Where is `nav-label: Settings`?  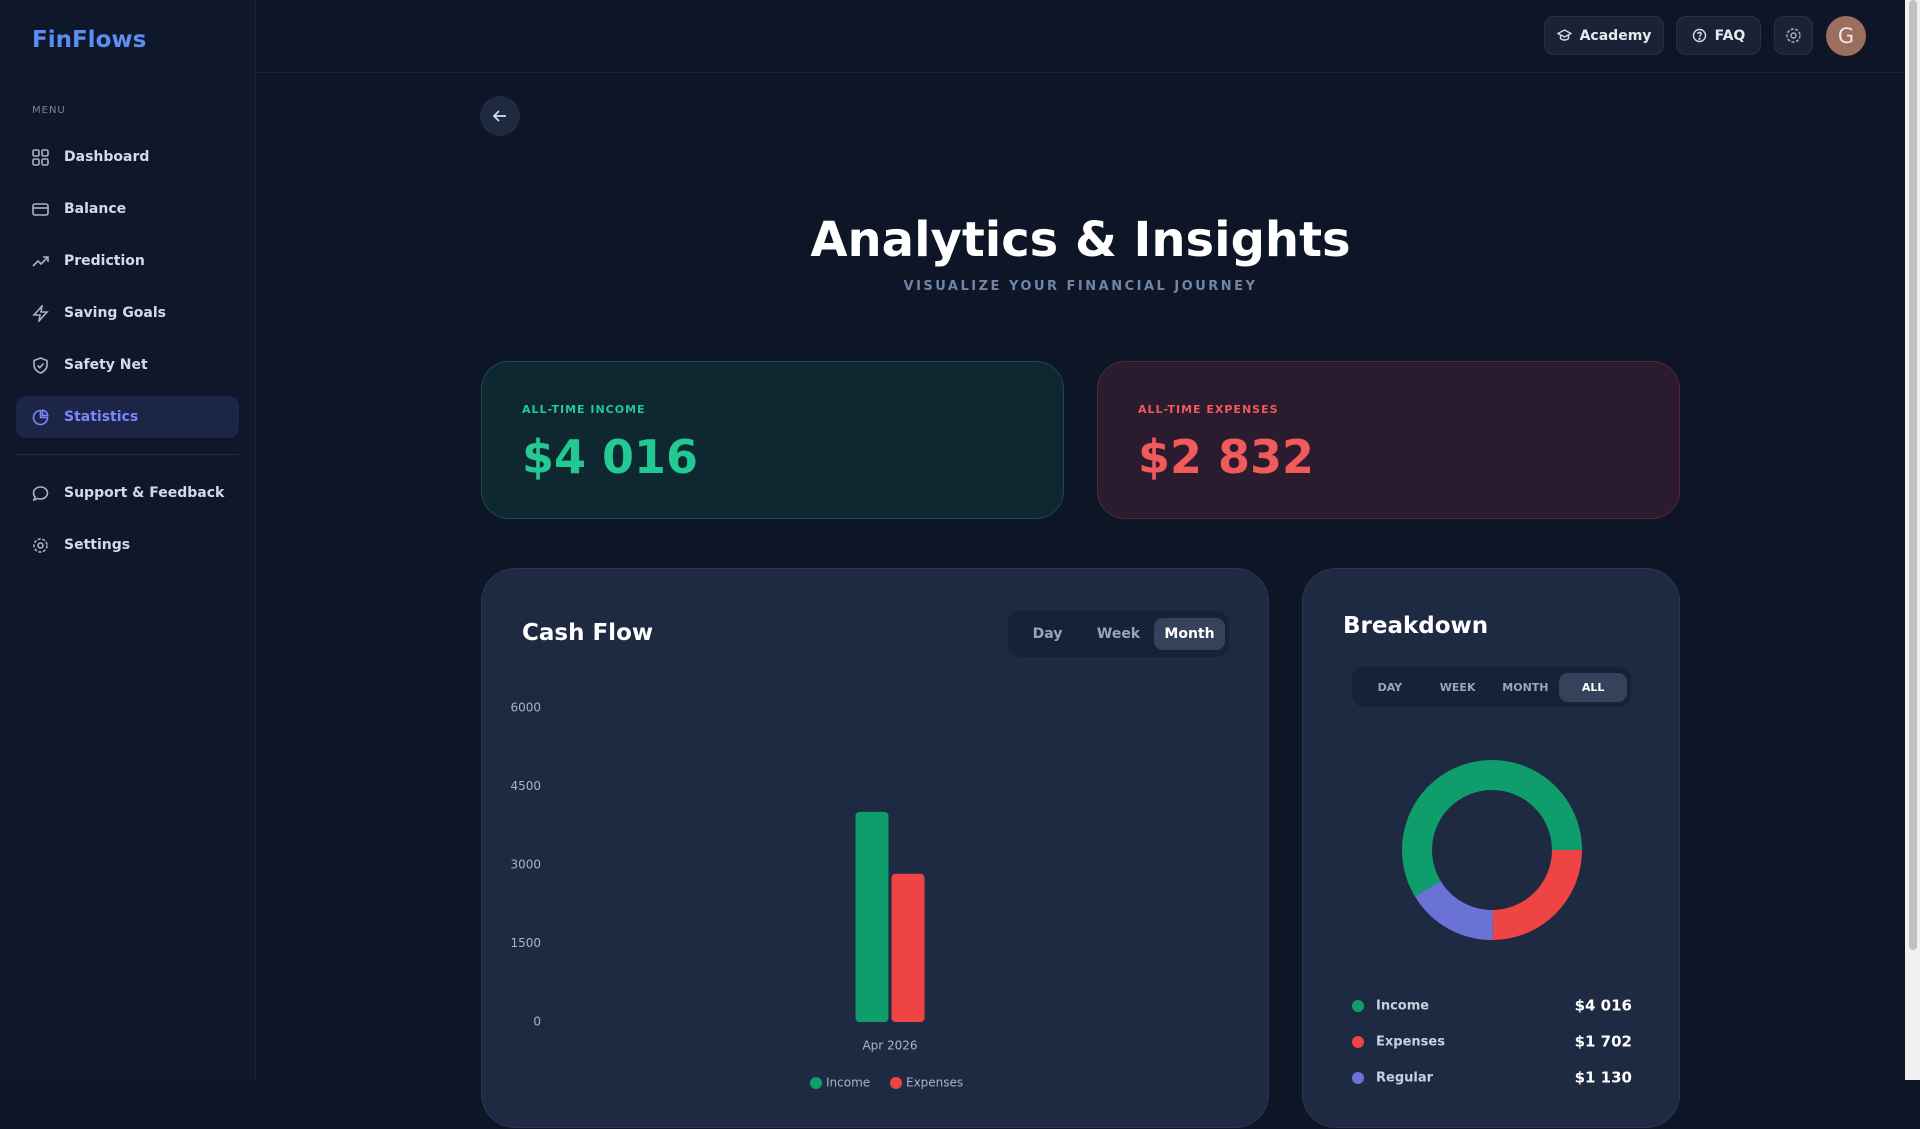
nav-label: Settings is located at coordinates (97, 545).